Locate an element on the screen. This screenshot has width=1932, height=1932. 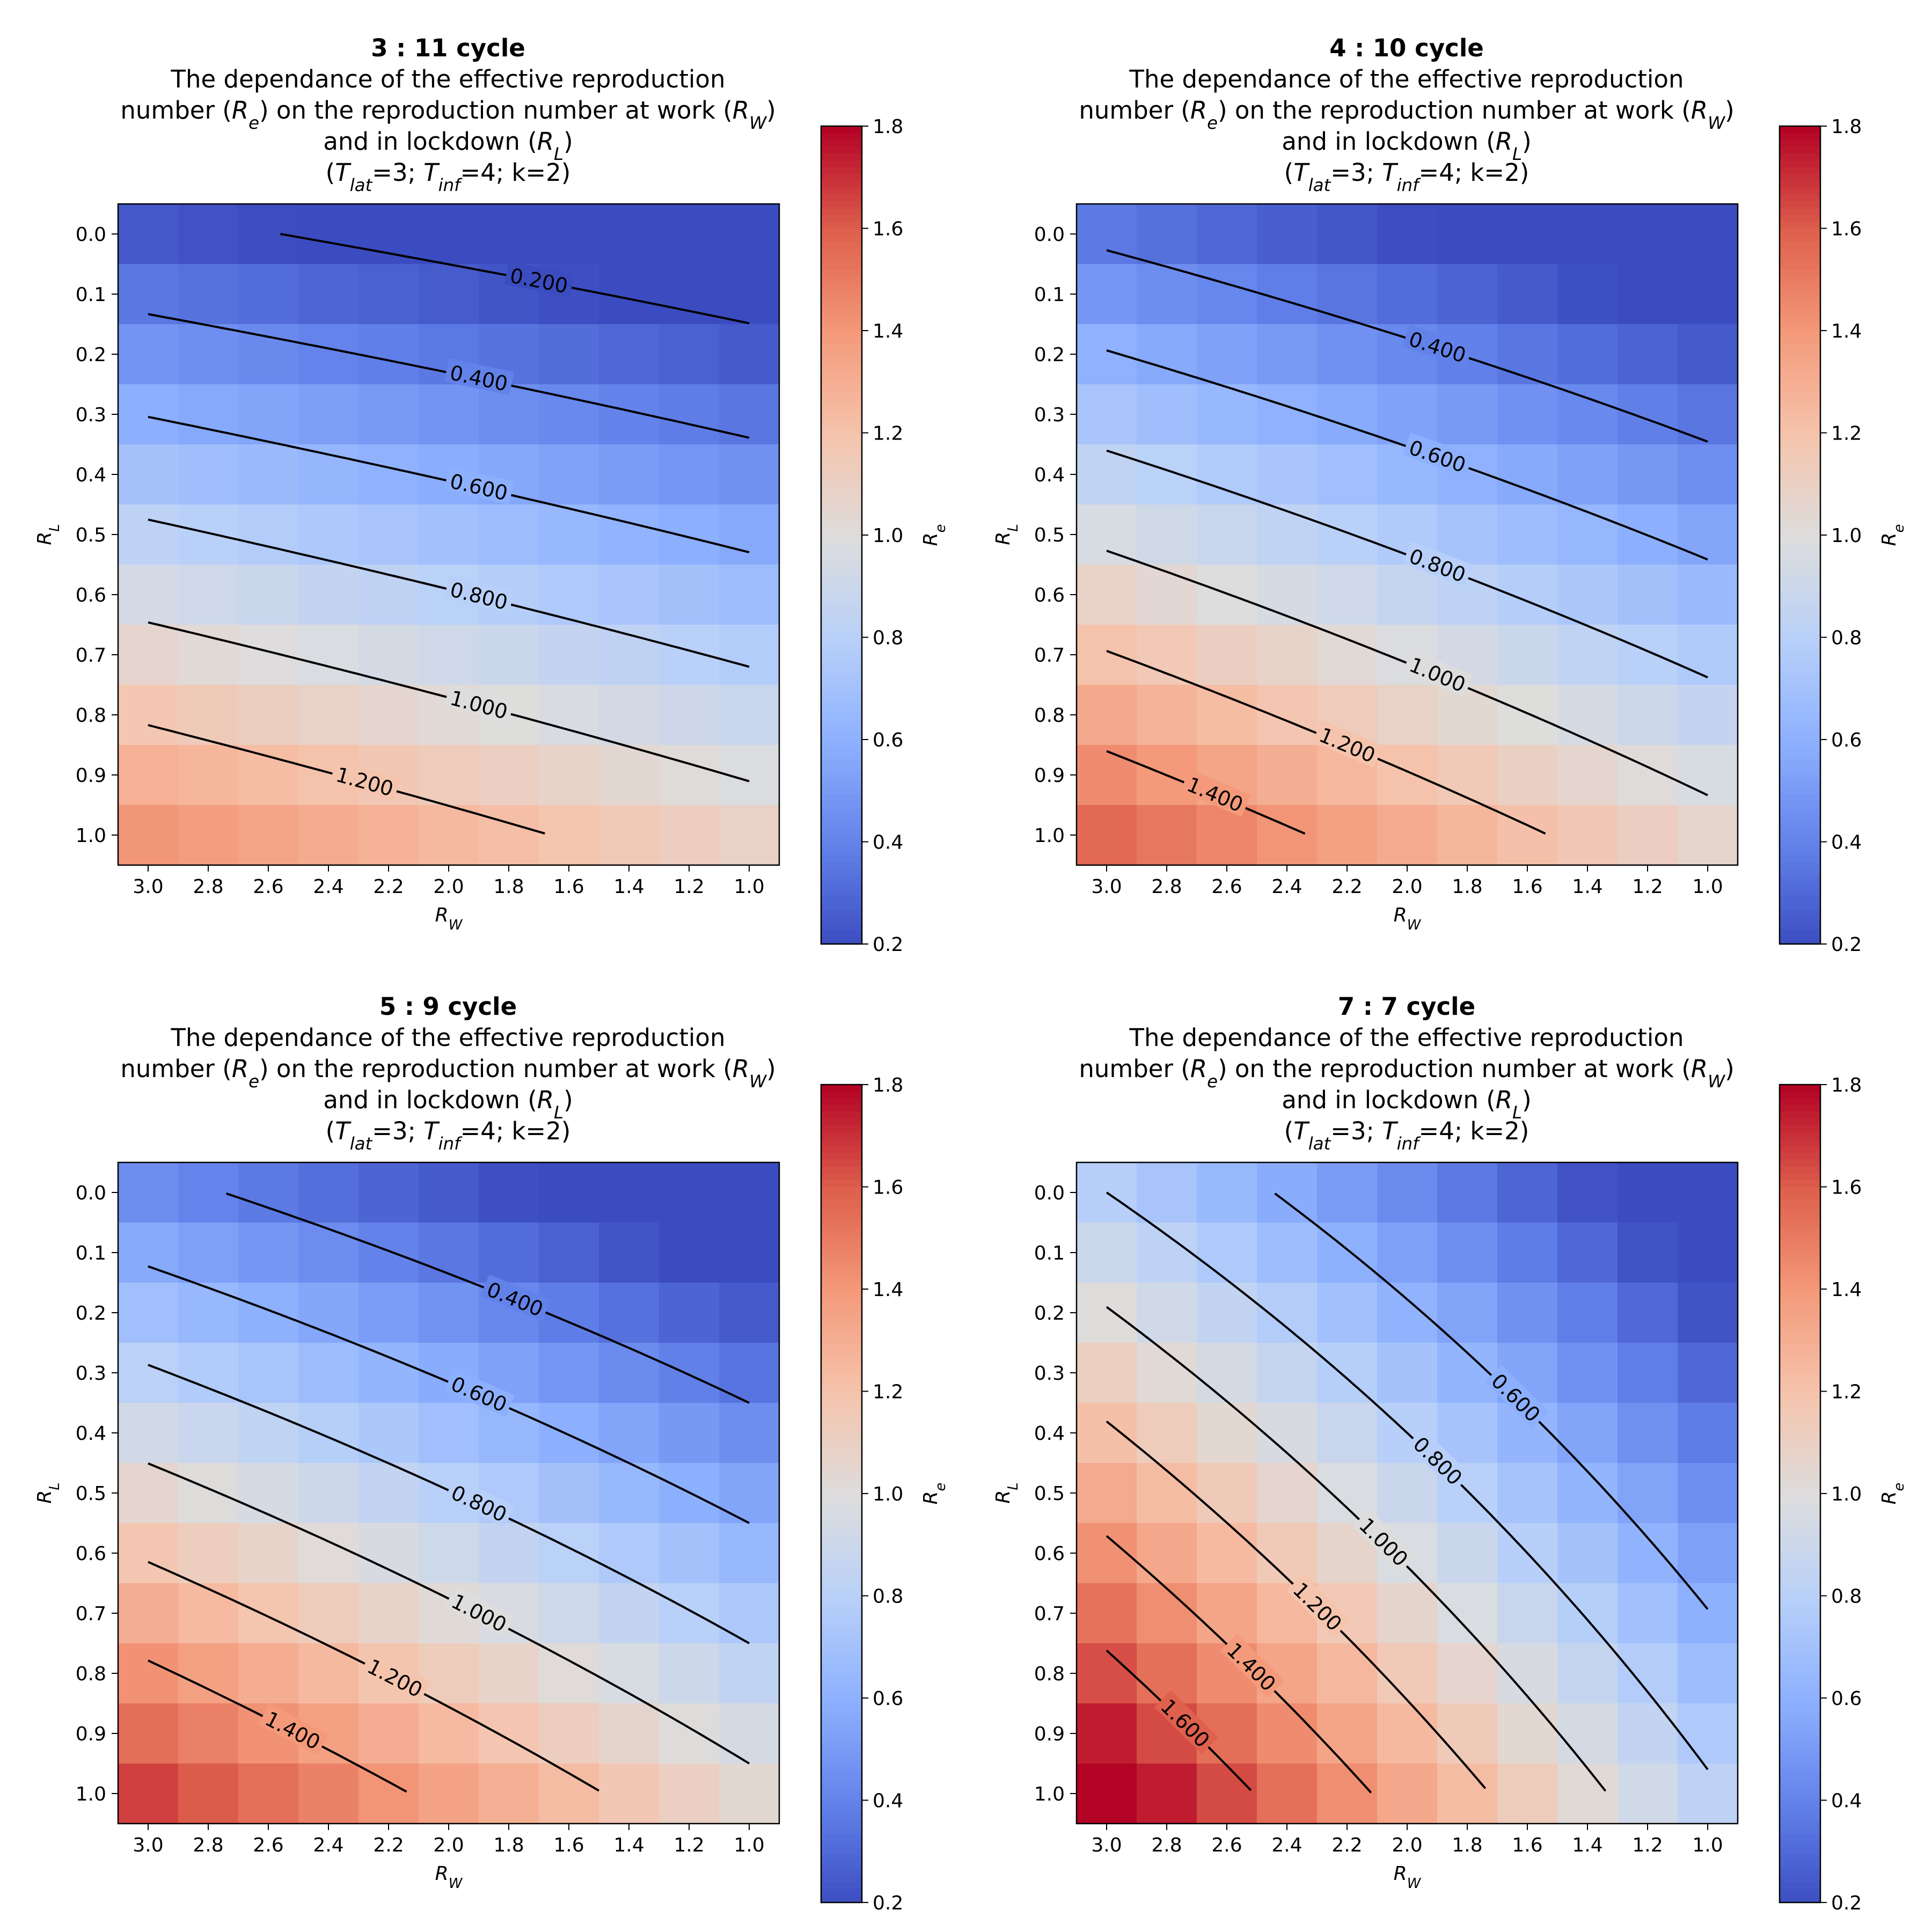
x-tick-label: 2.4 is located at coordinates (1286, 887).